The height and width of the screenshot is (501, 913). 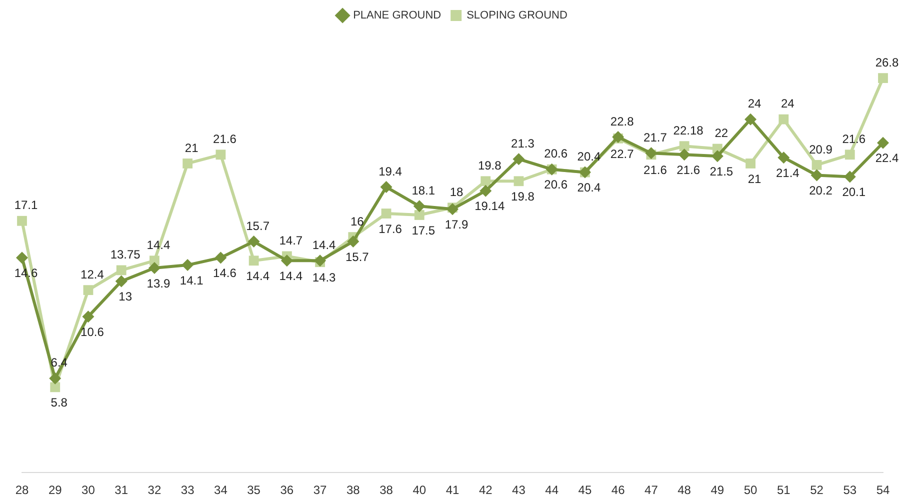 I want to click on x-tick-label: 43, so click(x=519, y=490).